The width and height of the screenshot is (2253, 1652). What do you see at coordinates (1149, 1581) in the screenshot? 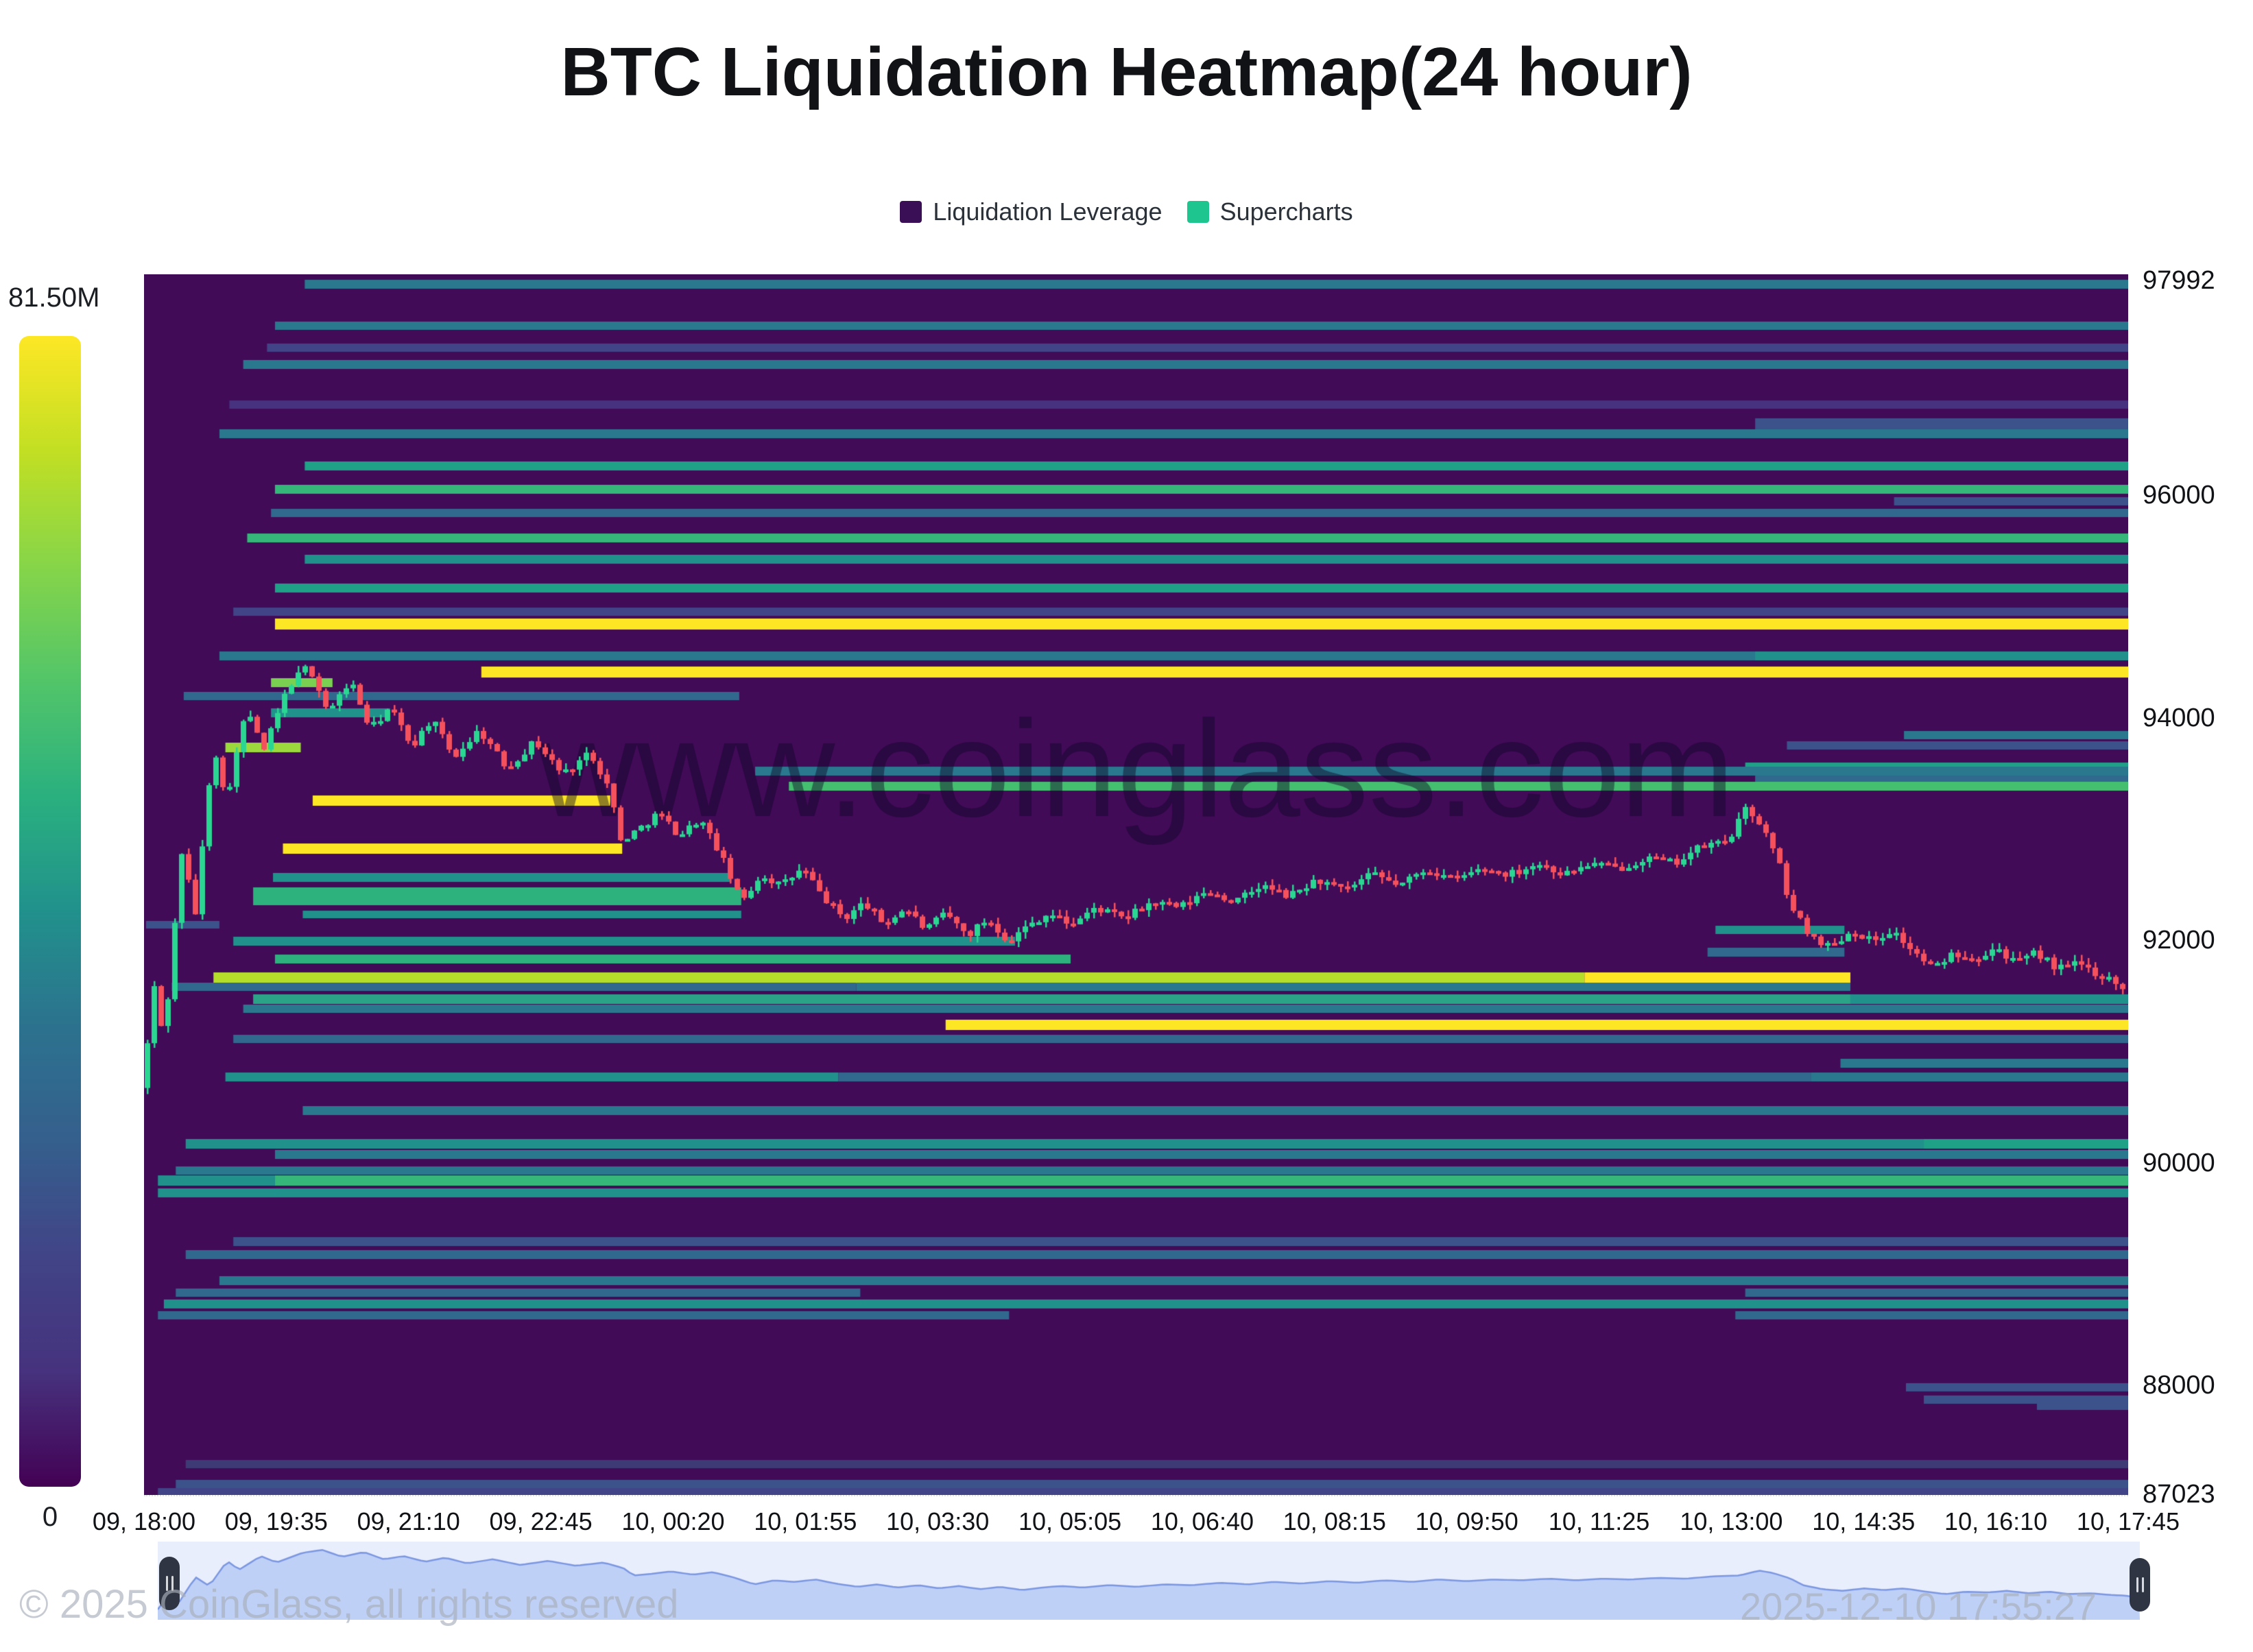
I see `navigator-canvas` at bounding box center [1149, 1581].